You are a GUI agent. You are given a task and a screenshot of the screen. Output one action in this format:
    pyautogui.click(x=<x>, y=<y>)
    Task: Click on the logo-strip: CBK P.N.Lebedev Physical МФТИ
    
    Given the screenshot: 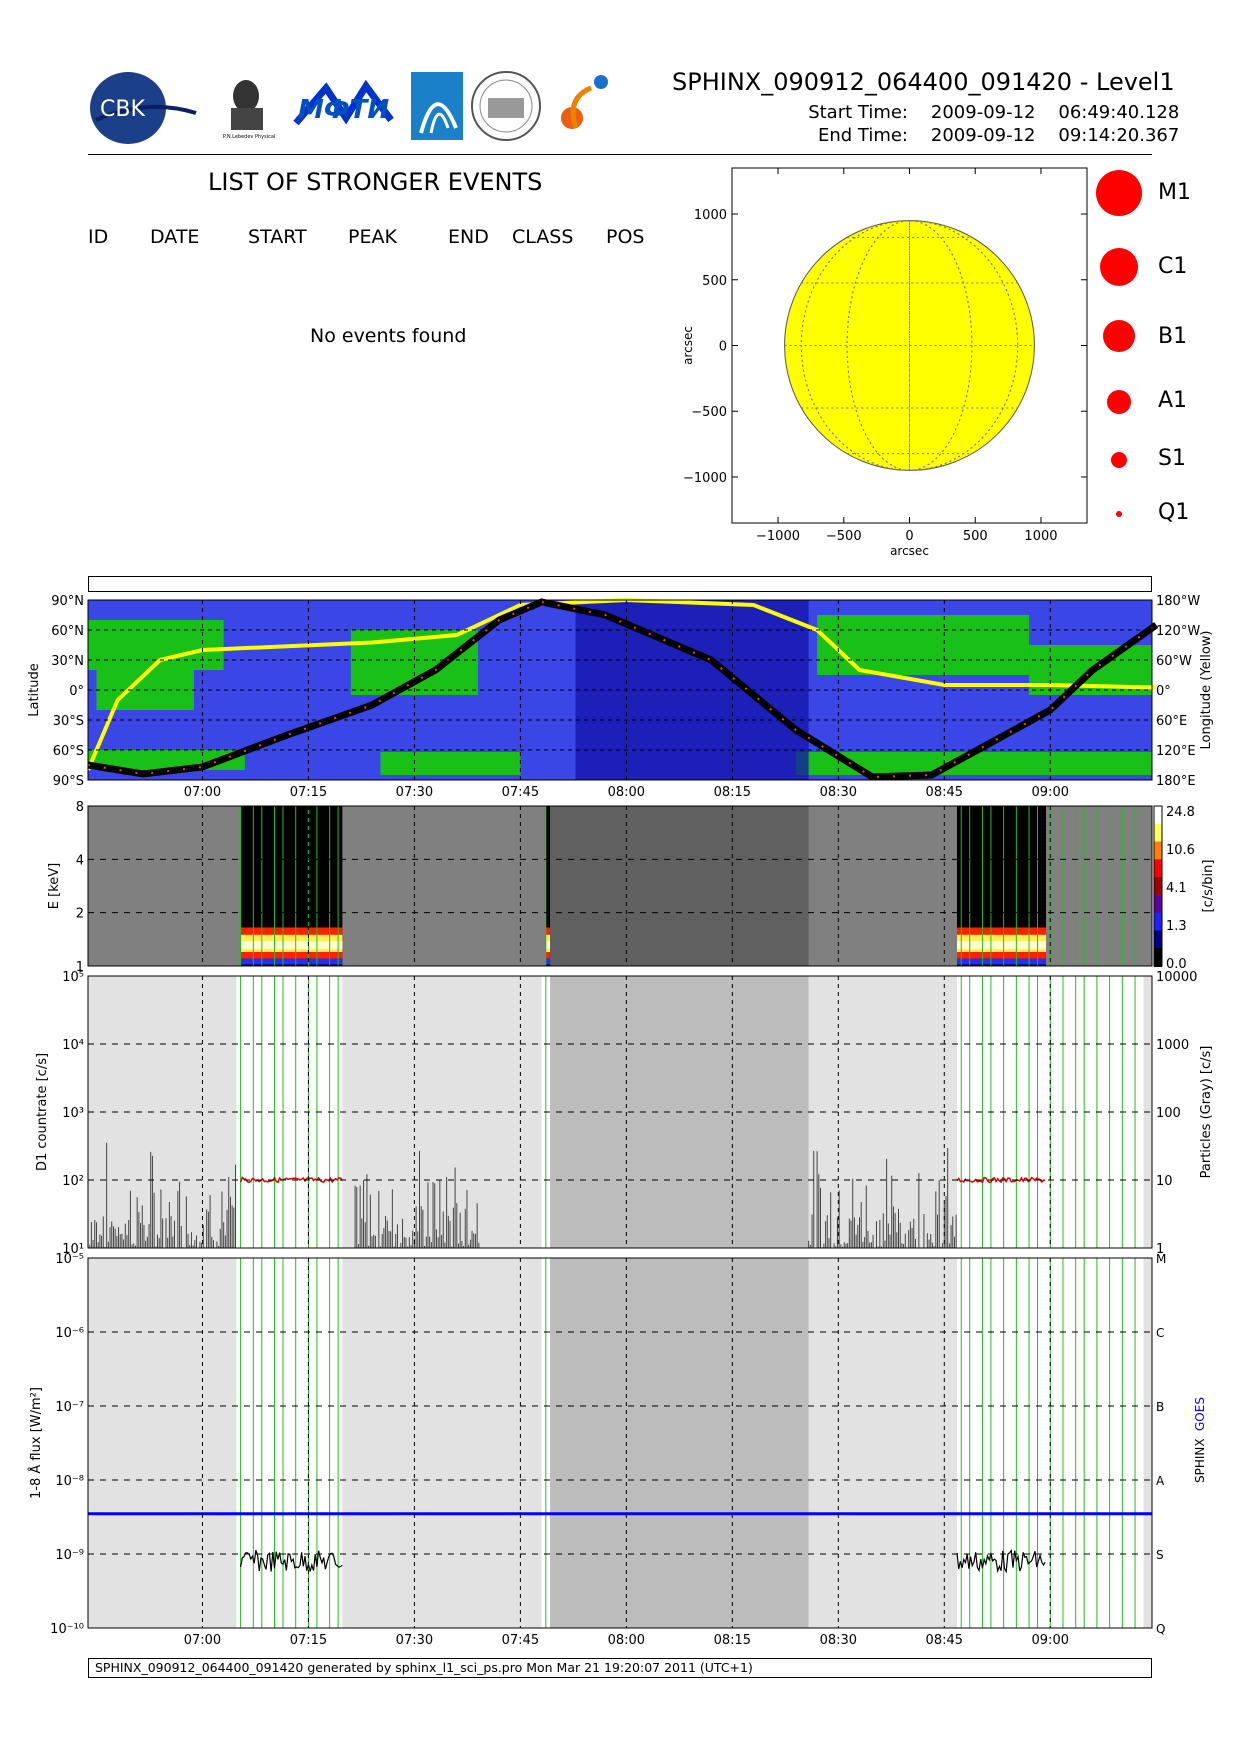 What is the action you would take?
    pyautogui.click(x=349, y=107)
    